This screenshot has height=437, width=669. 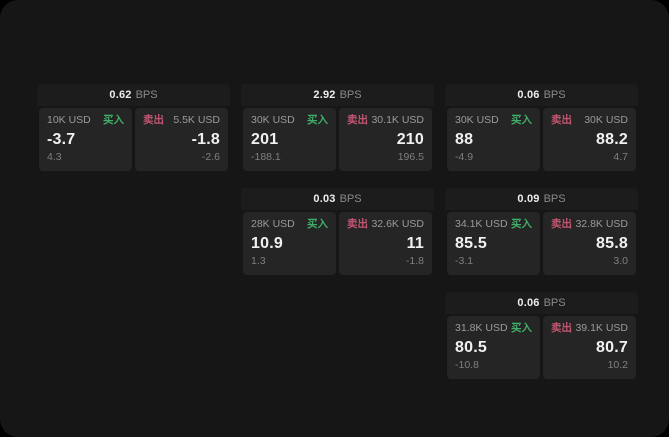 I want to click on sell-volume: 5.5K USD, so click(x=196, y=120).